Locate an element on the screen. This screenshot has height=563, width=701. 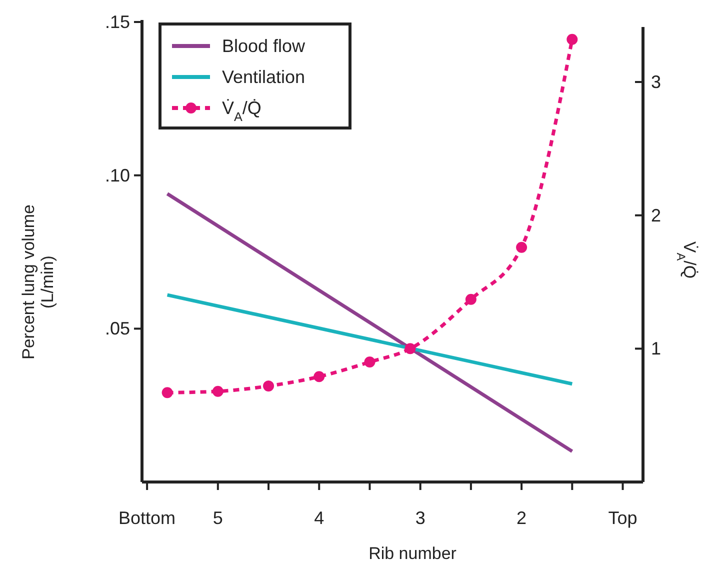
x-tick-label: Top is located at coordinates (623, 518).